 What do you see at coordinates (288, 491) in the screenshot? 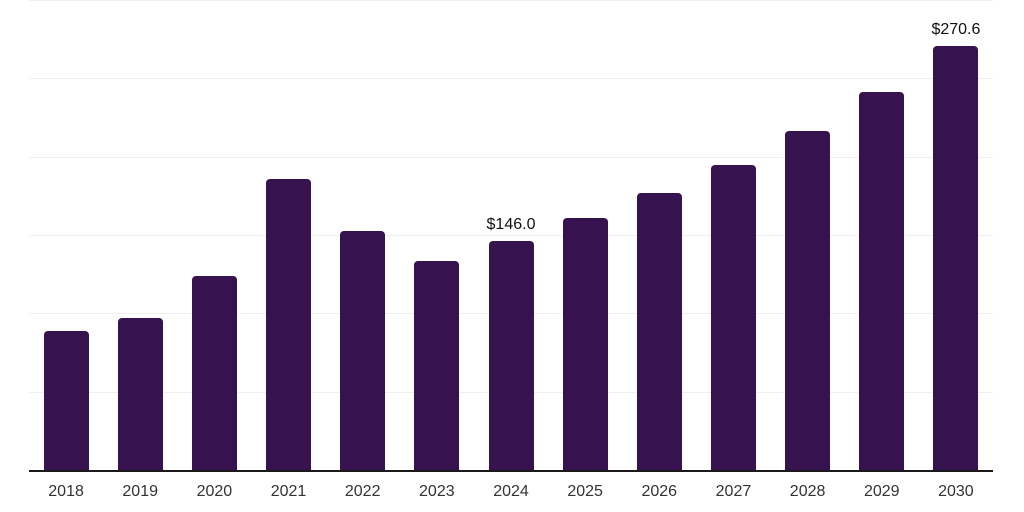
I see `x-tick-label-2021: 2021` at bounding box center [288, 491].